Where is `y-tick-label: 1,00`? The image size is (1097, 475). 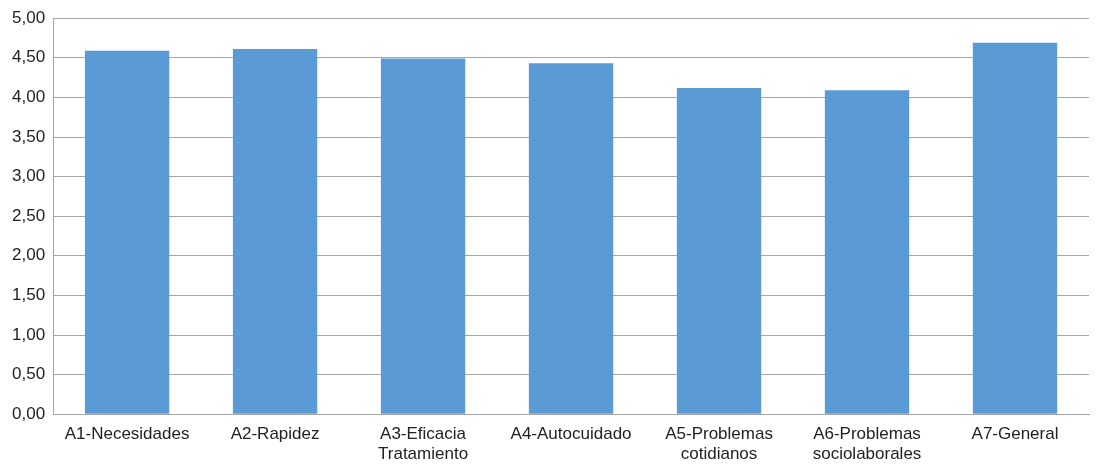
y-tick-label: 1,00 is located at coordinates (28, 334).